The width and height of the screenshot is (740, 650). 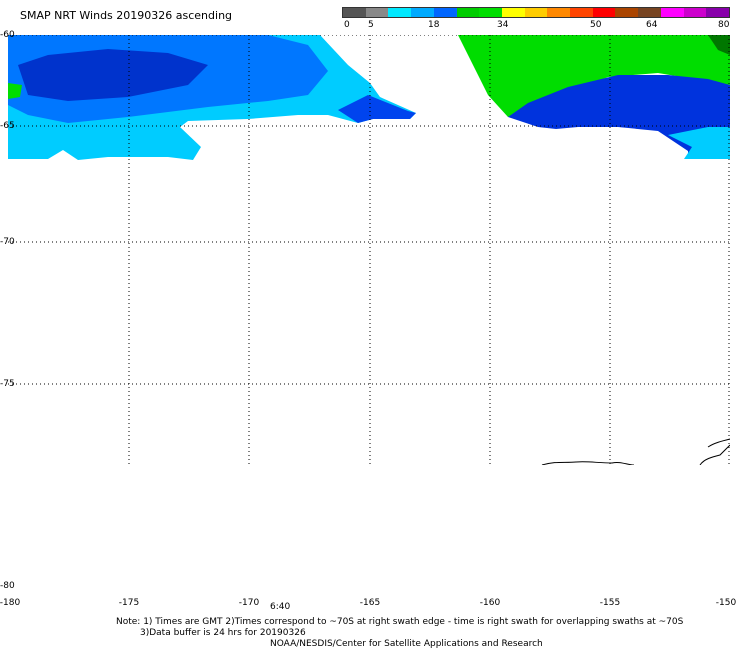 What do you see at coordinates (370, 603) in the screenshot?
I see `lon-label: -165` at bounding box center [370, 603].